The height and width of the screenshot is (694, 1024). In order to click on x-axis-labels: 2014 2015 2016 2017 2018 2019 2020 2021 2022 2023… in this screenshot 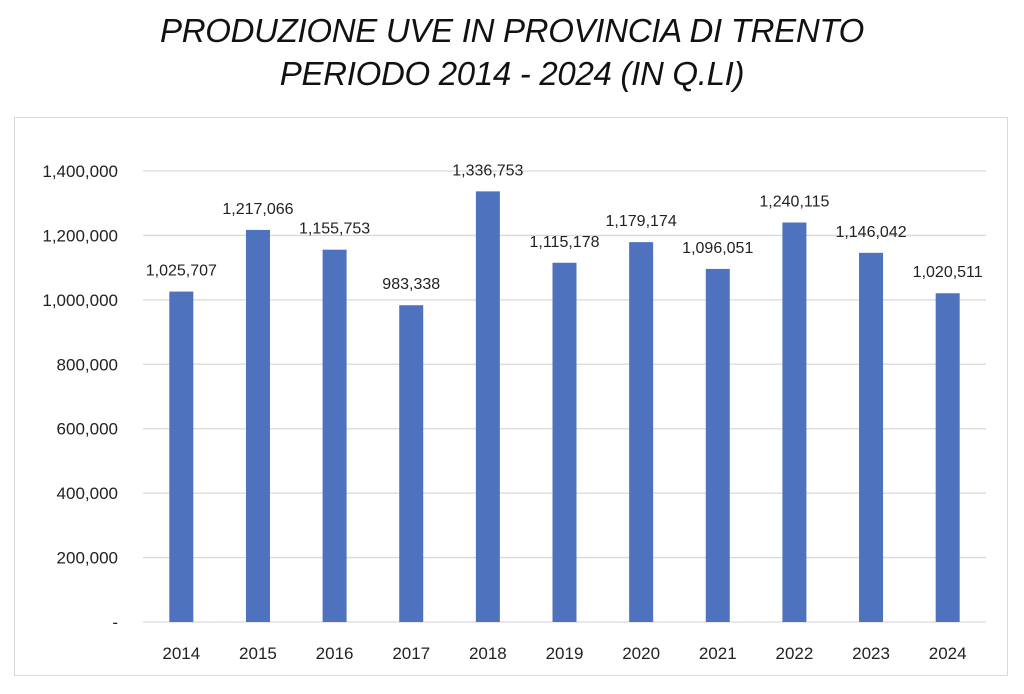, I will do `click(564, 653)`.